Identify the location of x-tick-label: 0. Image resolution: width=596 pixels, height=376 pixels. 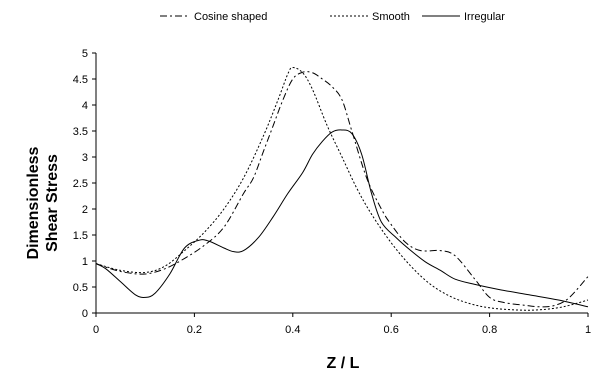
(96, 330).